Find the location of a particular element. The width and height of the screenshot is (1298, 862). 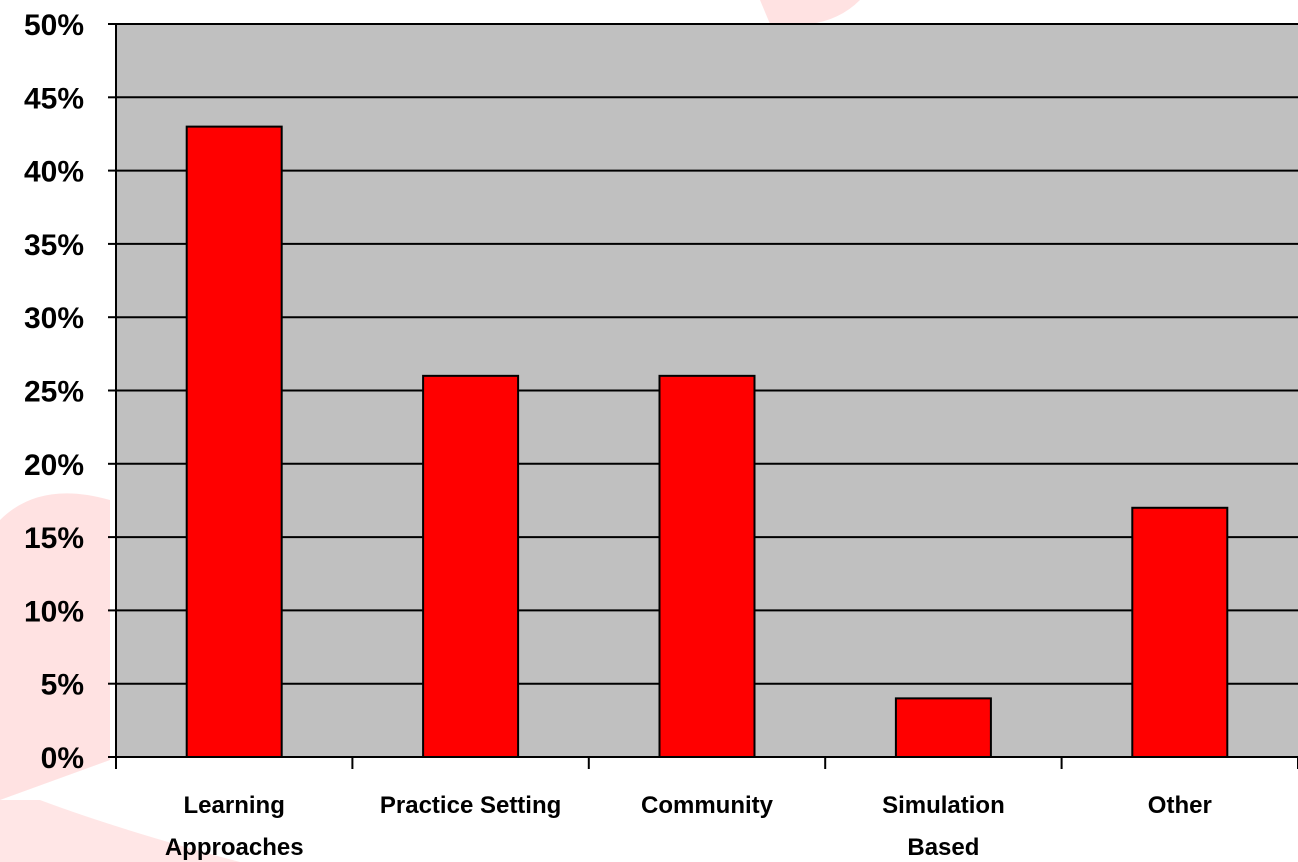

x-tick-label: Simulation is located at coordinates (943, 805).